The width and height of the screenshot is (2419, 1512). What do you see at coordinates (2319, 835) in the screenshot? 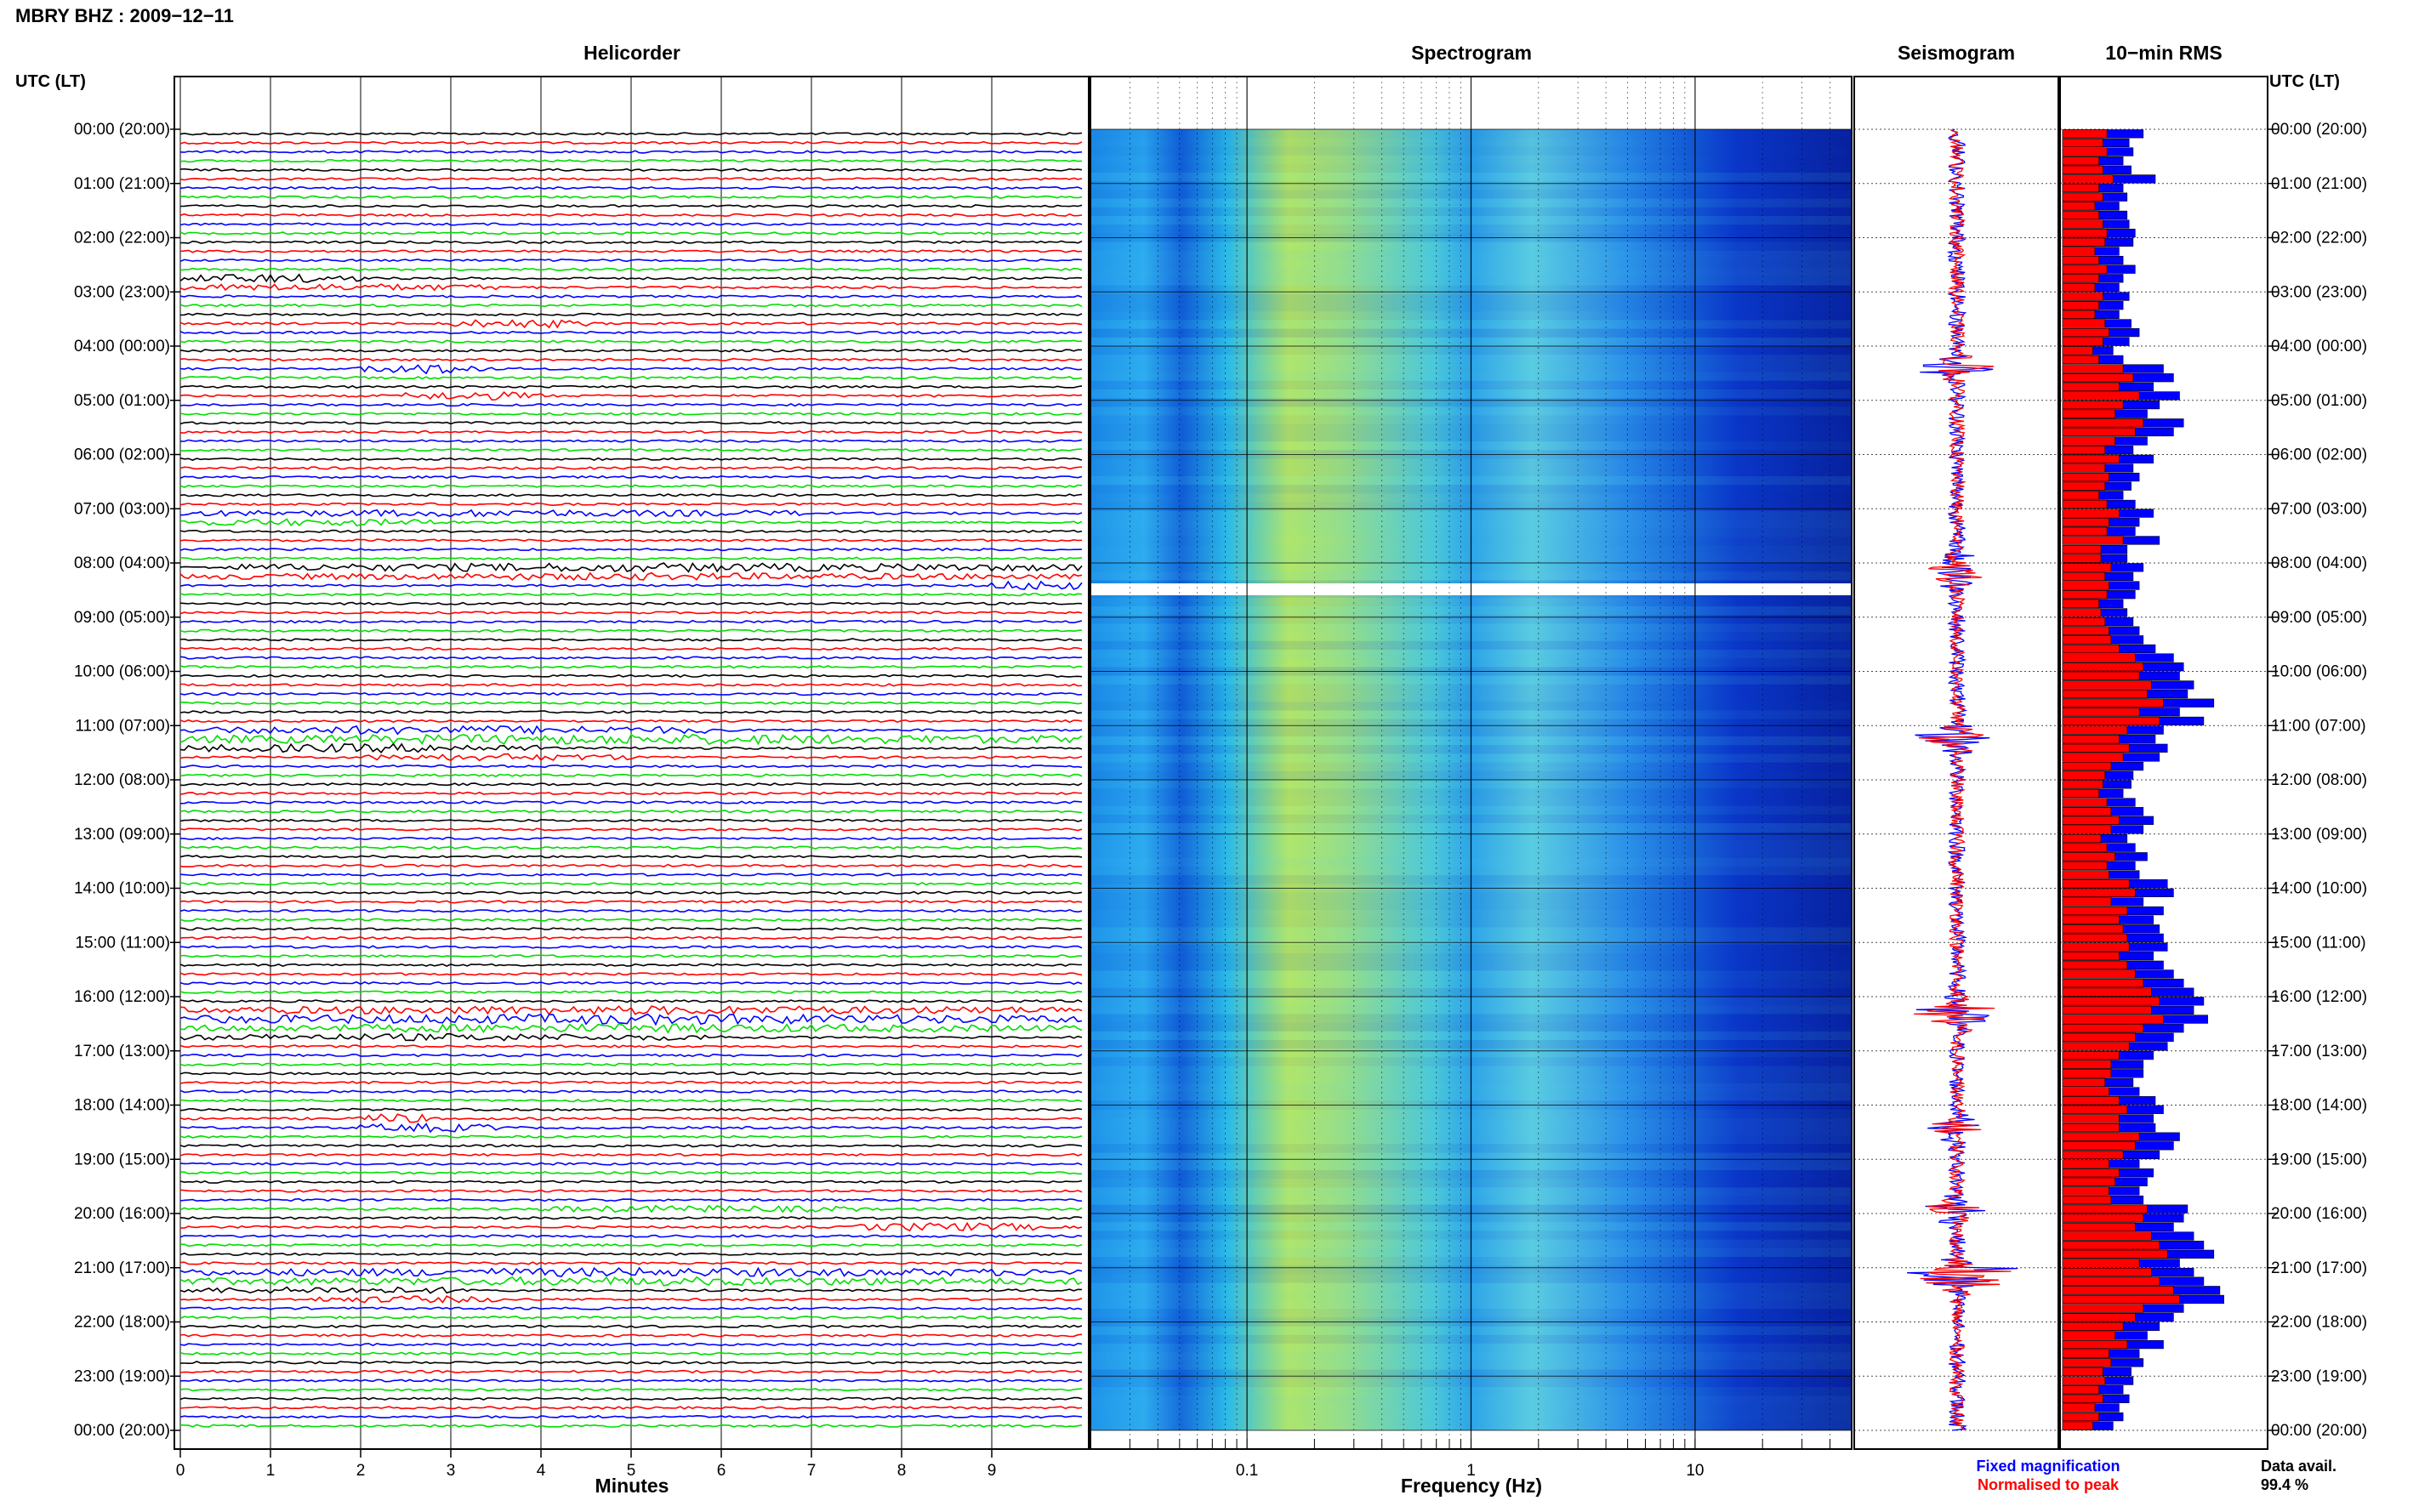
I see `row-label-right: 13:00 (09:00)` at bounding box center [2319, 835].